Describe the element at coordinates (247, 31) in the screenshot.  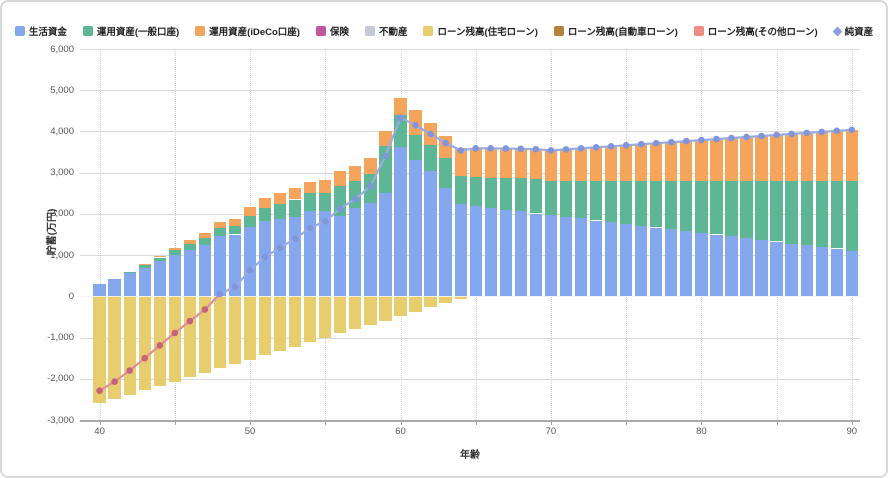
I see `legend-item: 運用資産(iDeCo口座)` at that location.